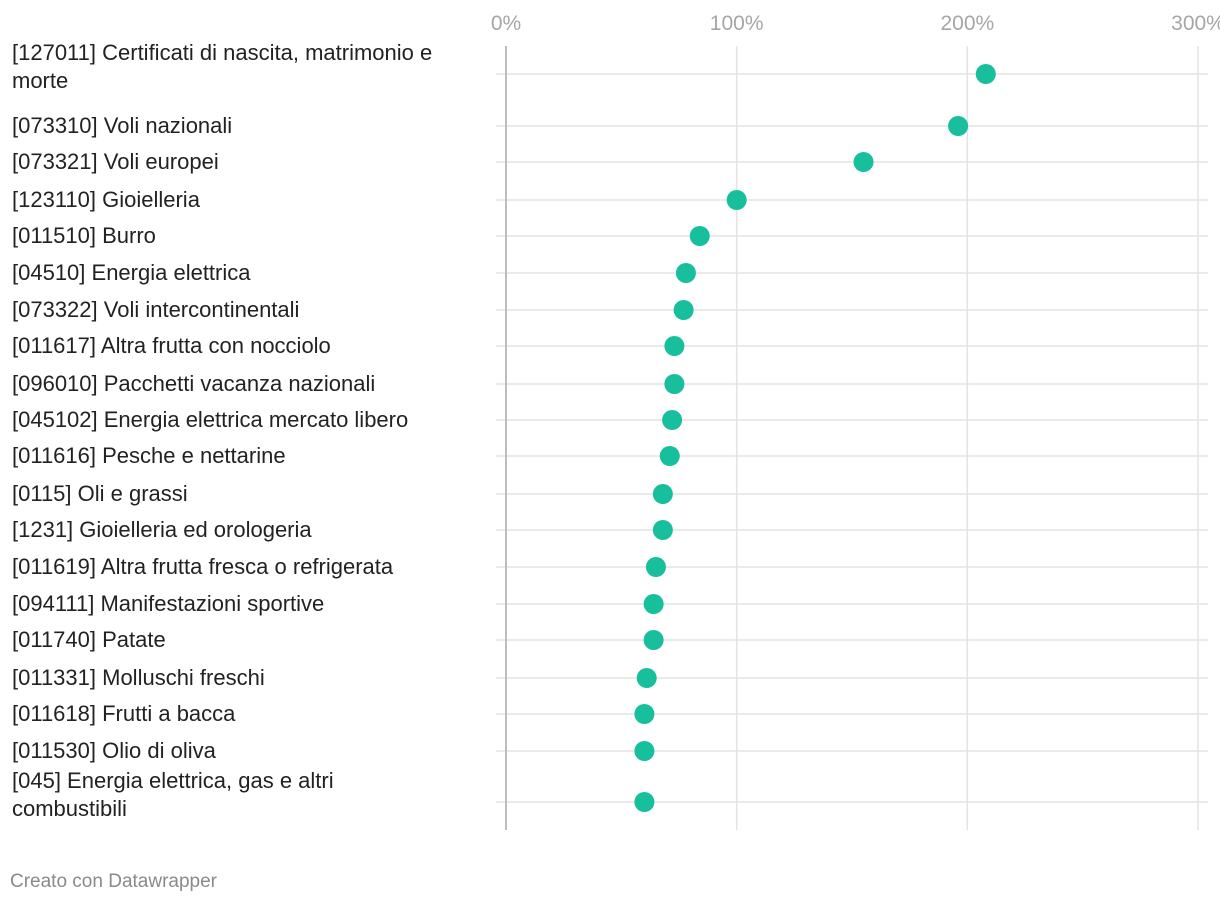 This screenshot has width=1220, height=908. Describe the element at coordinates (171, 345) in the screenshot. I see `category-label: [011617] Altra frutta con nocciolo` at that location.